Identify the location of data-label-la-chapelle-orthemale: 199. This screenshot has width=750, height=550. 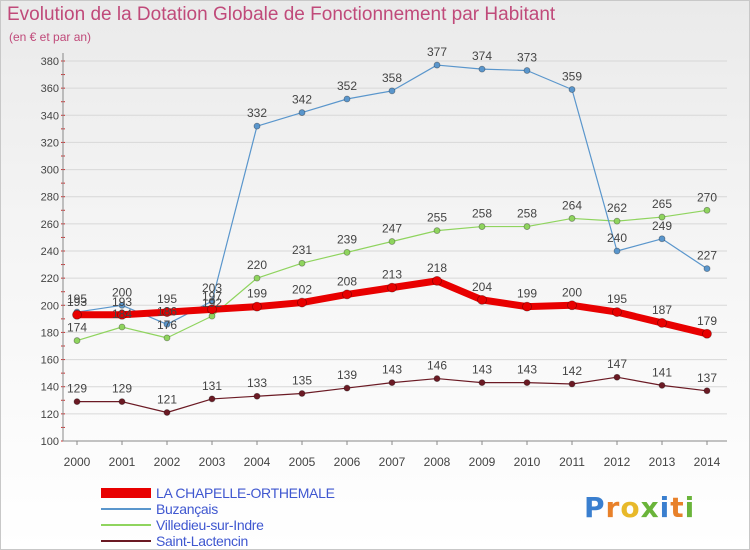
(257, 294).